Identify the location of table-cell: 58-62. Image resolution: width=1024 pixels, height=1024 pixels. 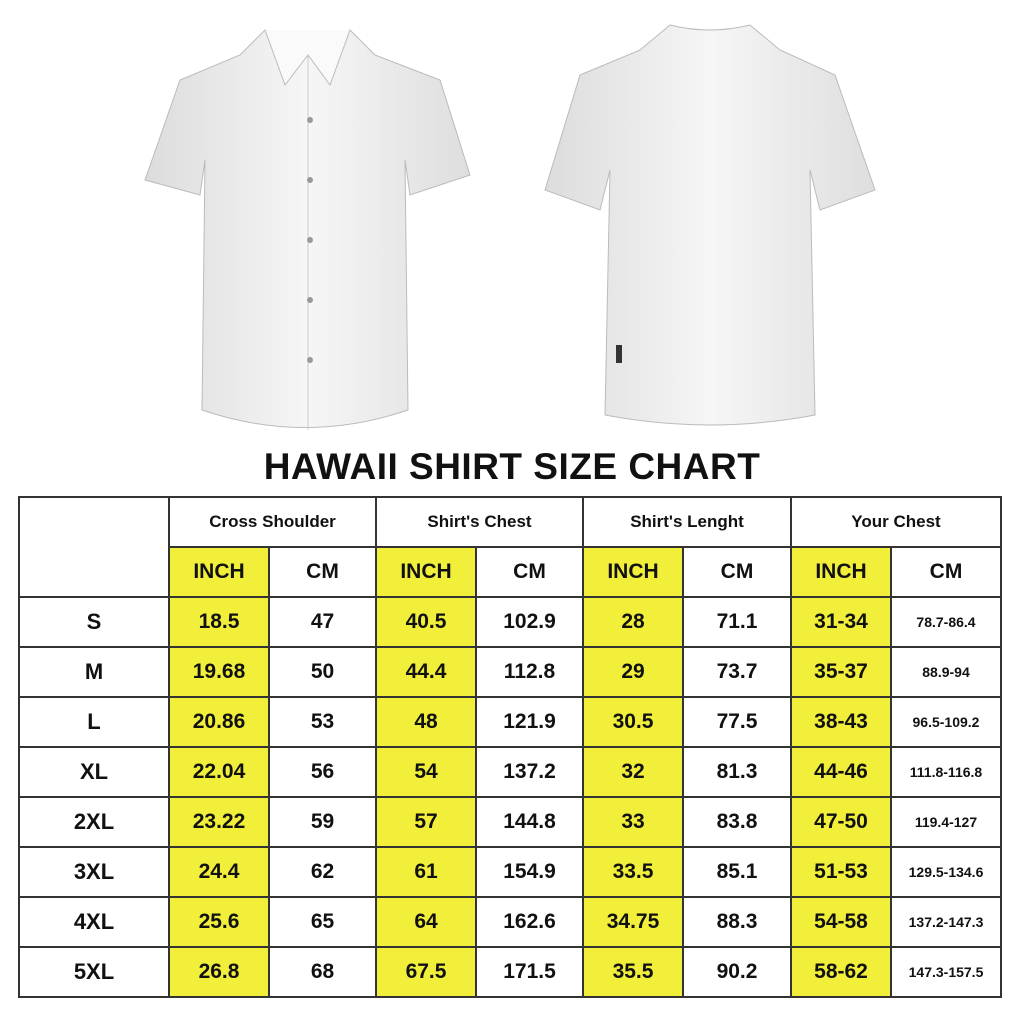
(841, 972).